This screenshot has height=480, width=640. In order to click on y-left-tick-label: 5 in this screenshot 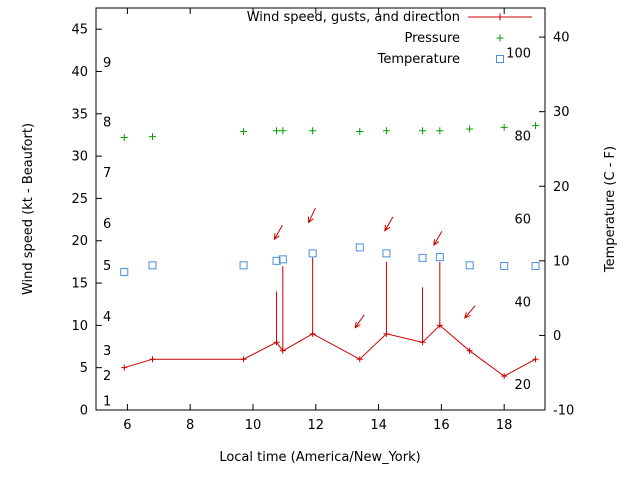, I will do `click(84, 368)`.